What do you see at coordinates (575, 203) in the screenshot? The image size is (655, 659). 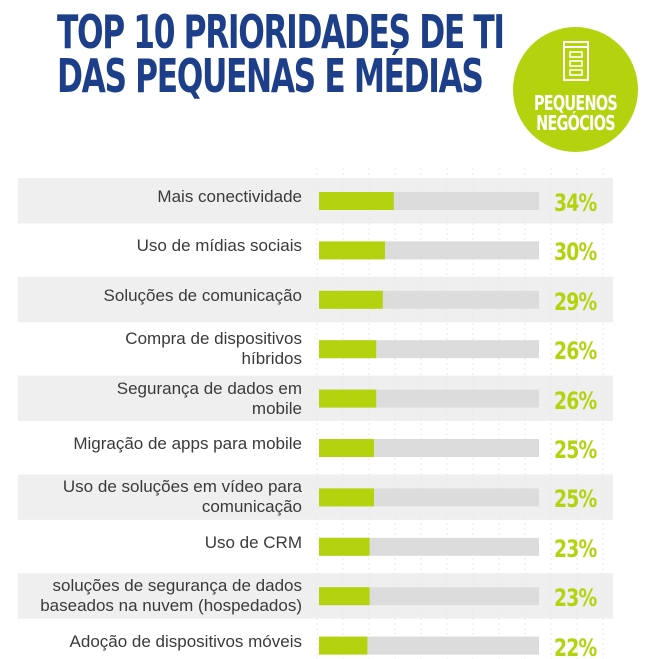 I see `value-label: 34%` at bounding box center [575, 203].